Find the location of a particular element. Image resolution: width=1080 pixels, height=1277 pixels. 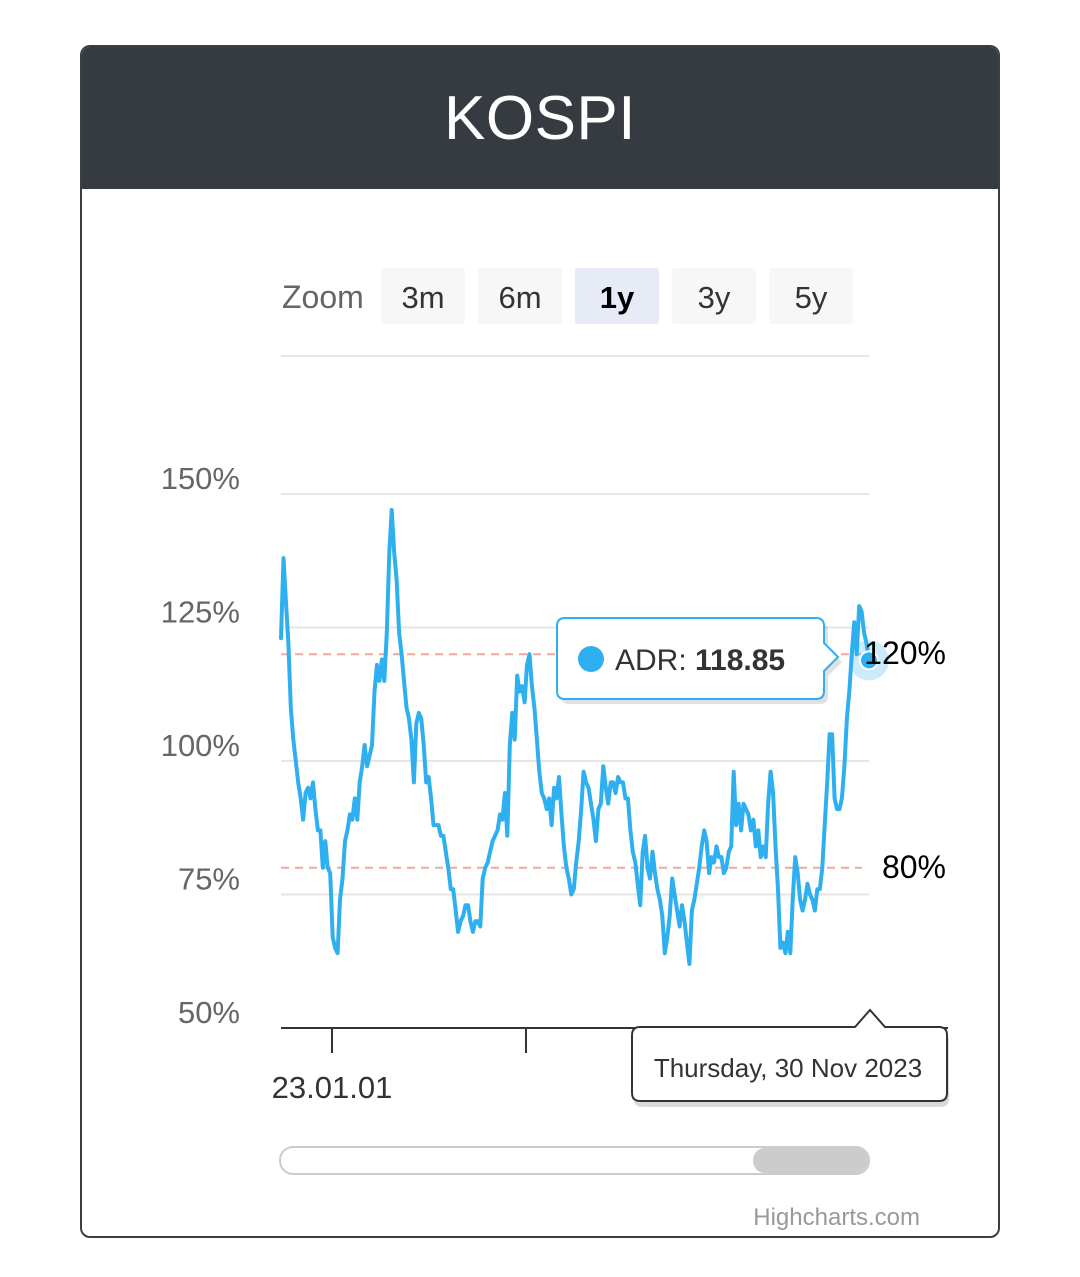

zoom-button-5y: 5y is located at coordinates (811, 296).